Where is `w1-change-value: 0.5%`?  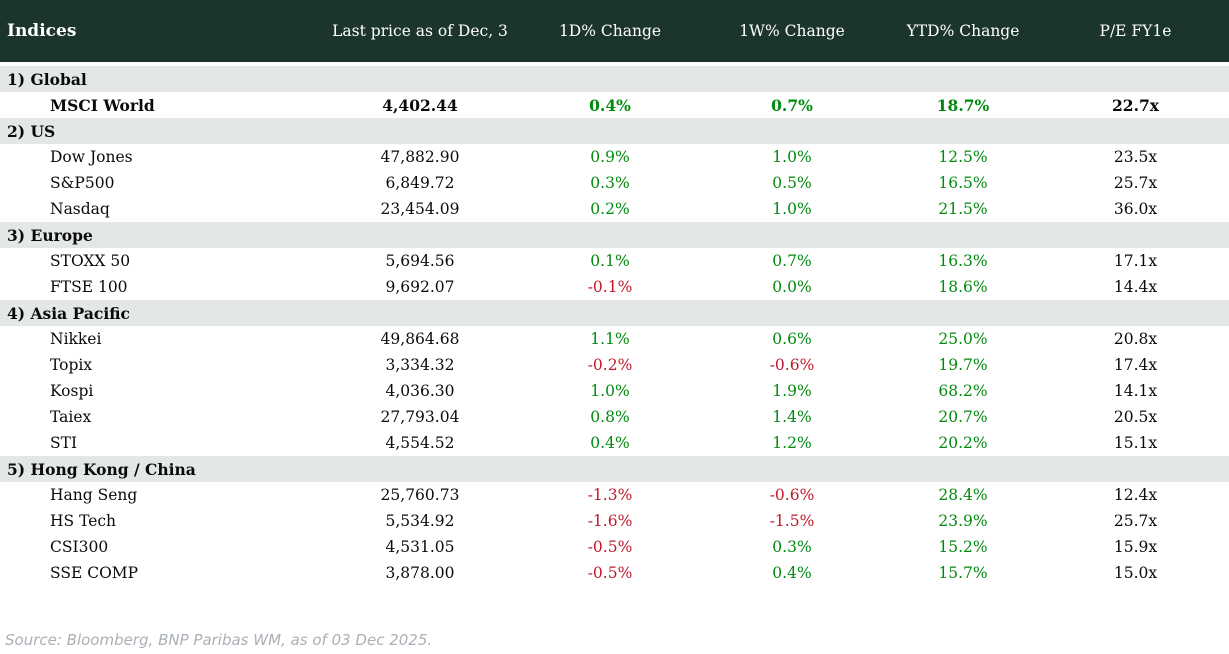
w1-change-value: 0.5% is located at coordinates (792, 183).